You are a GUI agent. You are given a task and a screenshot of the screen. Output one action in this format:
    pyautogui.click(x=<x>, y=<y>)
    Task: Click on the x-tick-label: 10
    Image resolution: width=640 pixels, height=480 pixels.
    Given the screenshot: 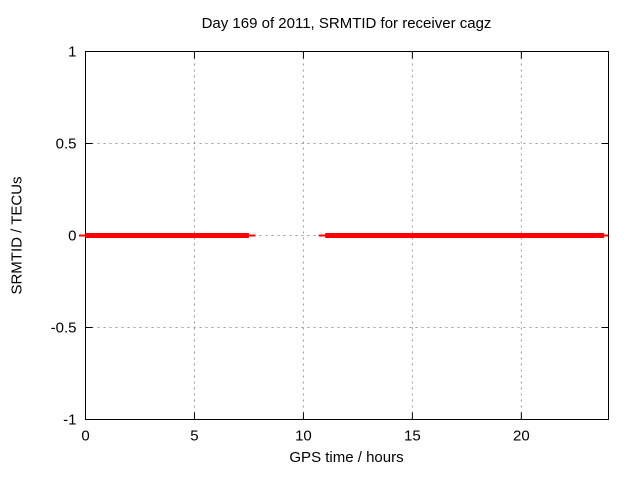 What is the action you would take?
    pyautogui.click(x=303, y=436)
    